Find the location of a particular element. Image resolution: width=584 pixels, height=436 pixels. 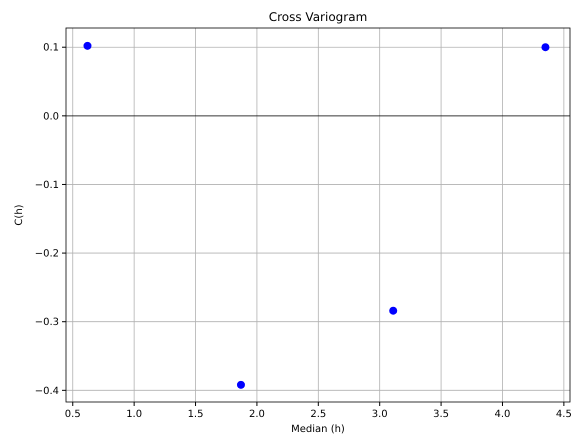

x-tick-label: 2.5 is located at coordinates (318, 414).